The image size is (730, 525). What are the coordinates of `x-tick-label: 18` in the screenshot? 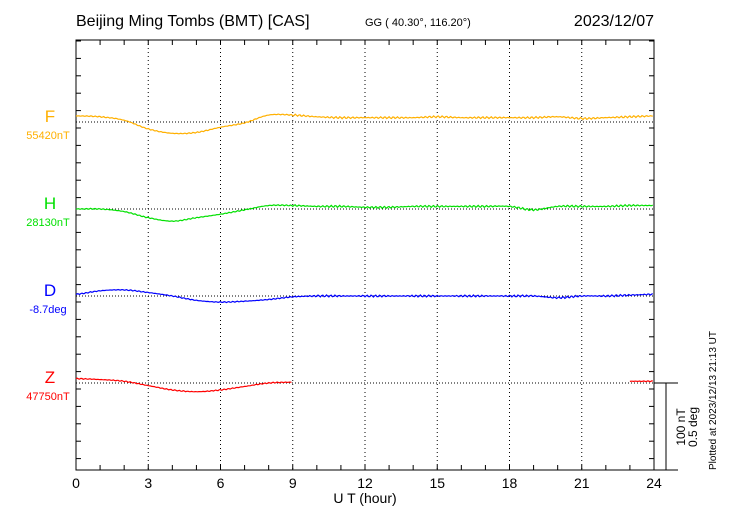 It's located at (510, 483).